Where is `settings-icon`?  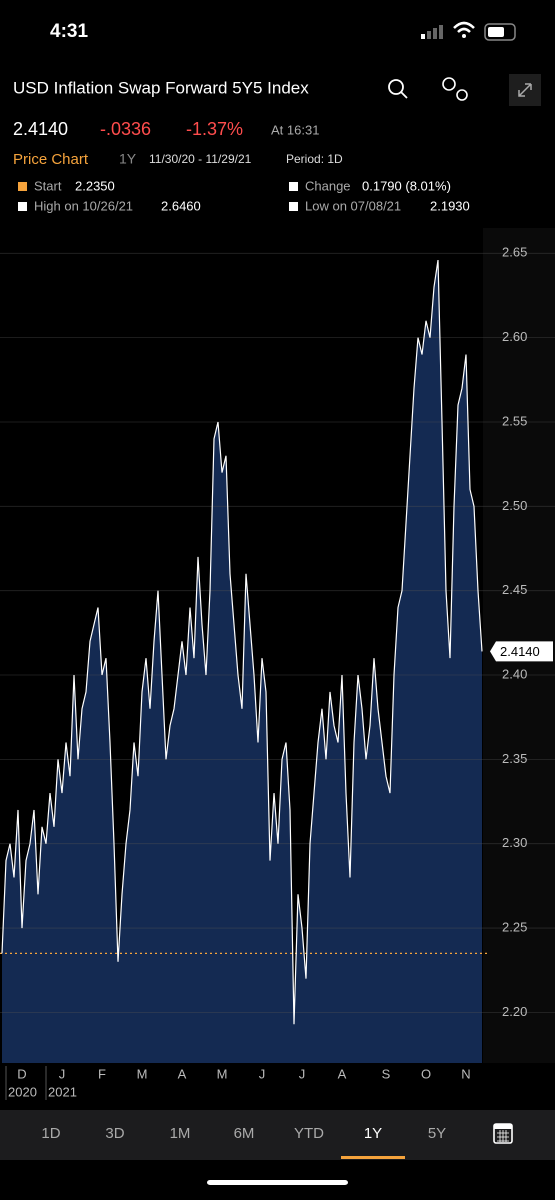
settings-icon is located at coordinates (455, 89).